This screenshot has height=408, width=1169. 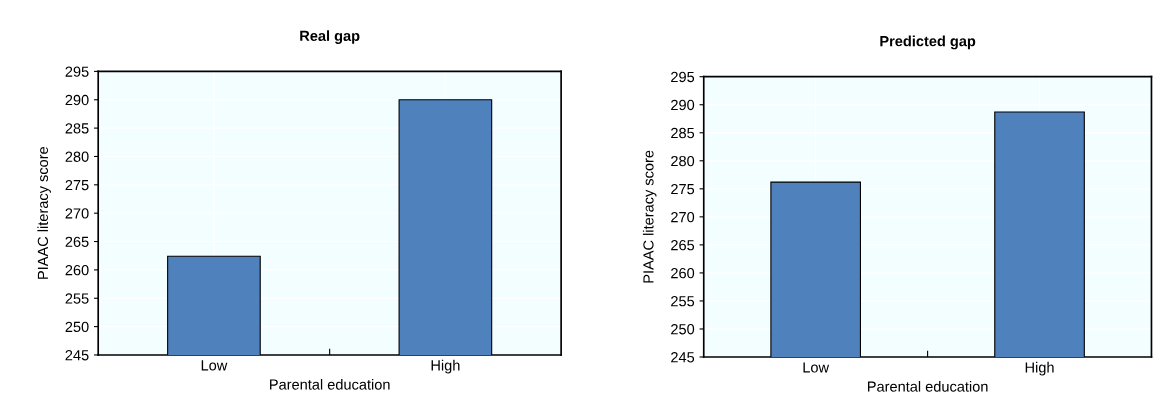 I want to click on chart-title: Predicted gap, so click(x=928, y=42).